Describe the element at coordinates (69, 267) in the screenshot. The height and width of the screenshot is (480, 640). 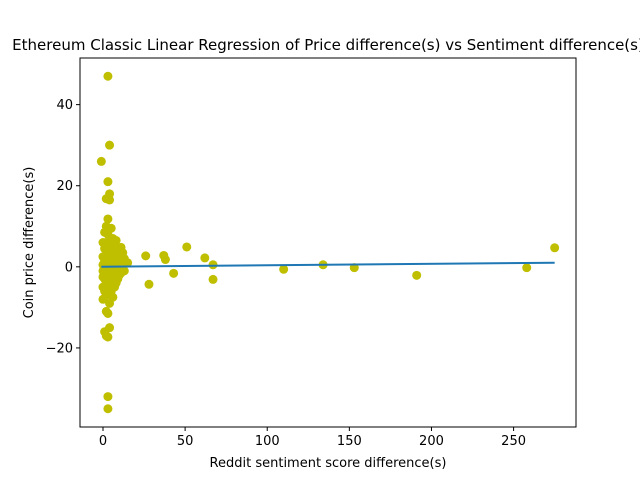
I see `y-tick-label: 0` at that location.